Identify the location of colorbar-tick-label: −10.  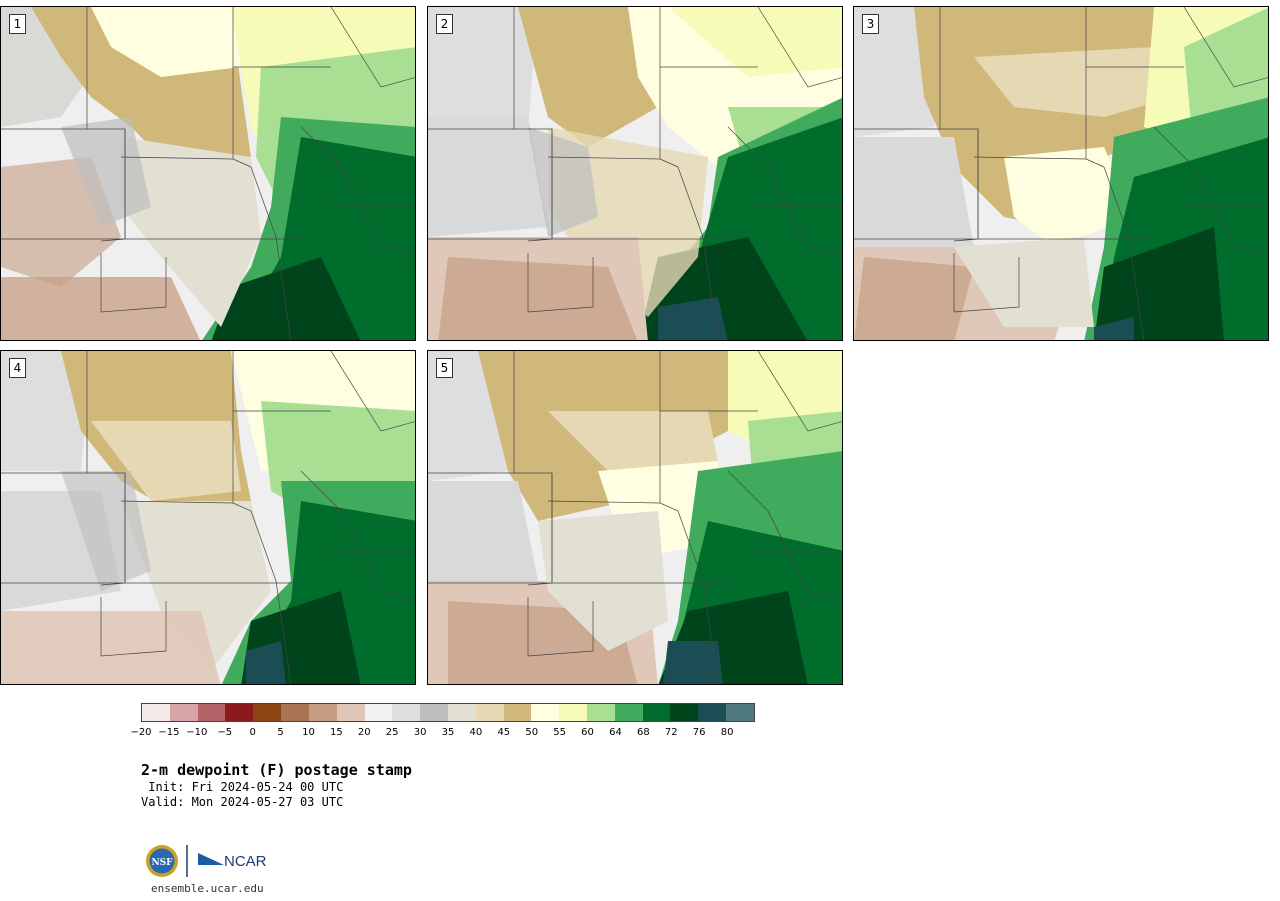
(197, 732).